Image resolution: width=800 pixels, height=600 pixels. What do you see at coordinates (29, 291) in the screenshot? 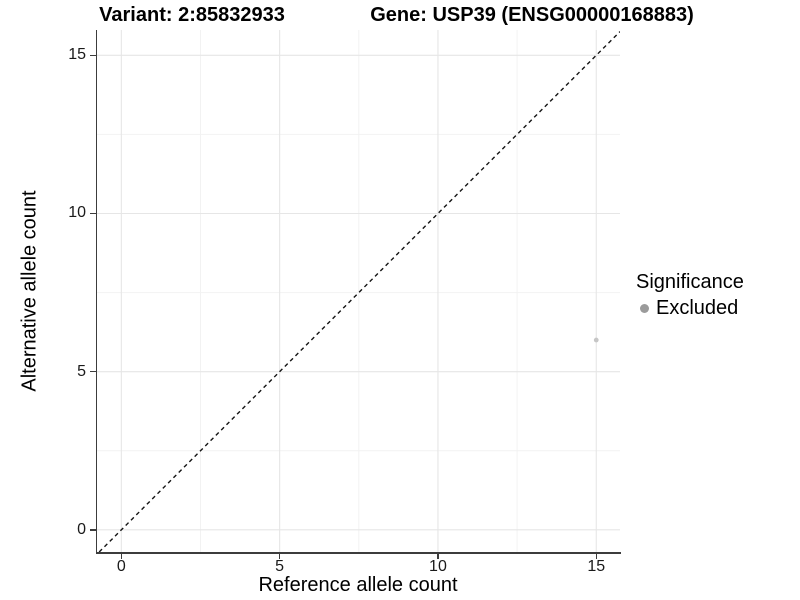
I see `y-axis-title: Alternative allele count` at bounding box center [29, 291].